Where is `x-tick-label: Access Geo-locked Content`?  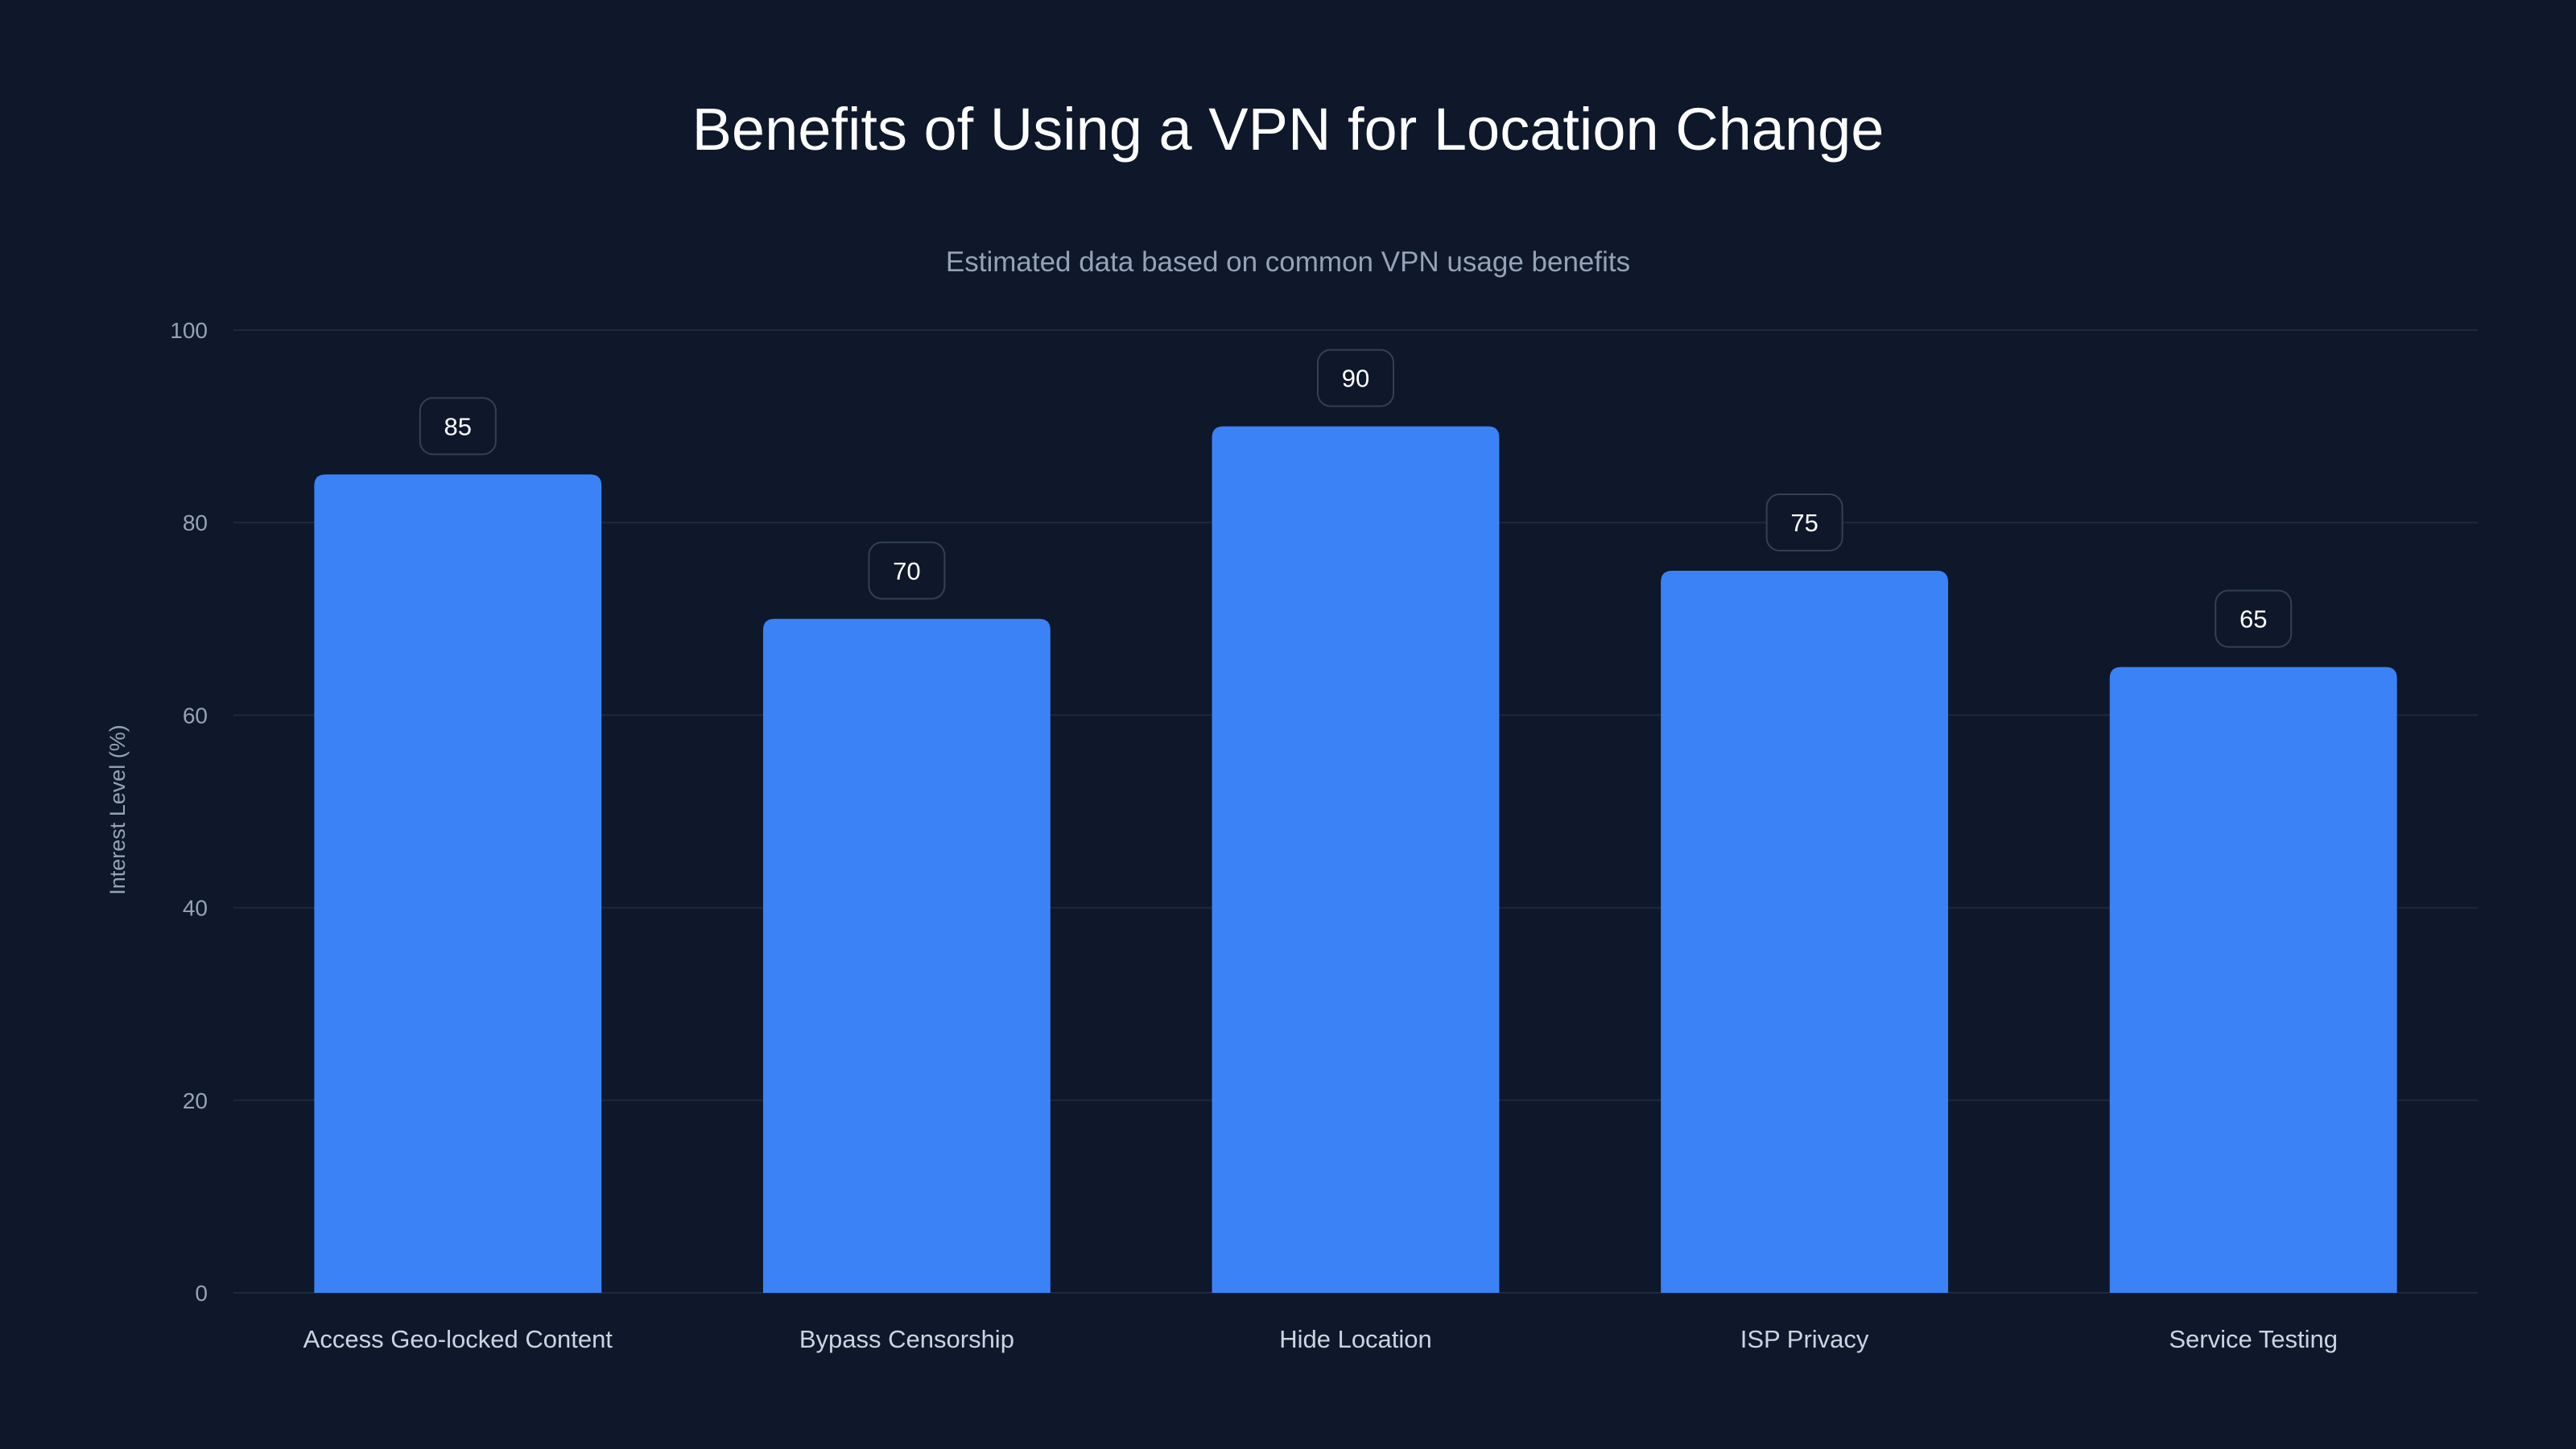 x-tick-label: Access Geo-locked Content is located at coordinates (458, 1339).